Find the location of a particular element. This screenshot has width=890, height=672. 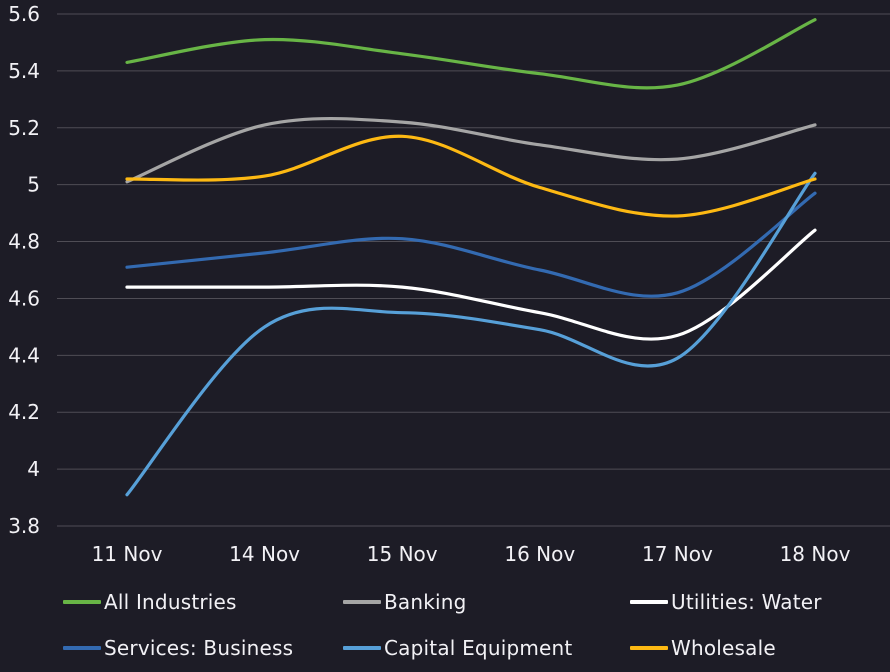

legend-swatch-banking is located at coordinates (362, 602).